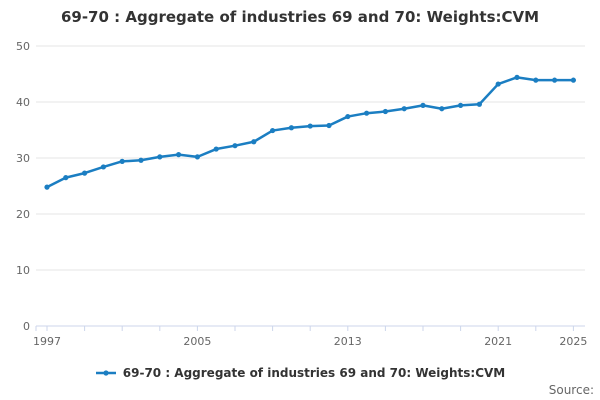 The image size is (600, 400). Describe the element at coordinates (498, 341) in the screenshot. I see `x-tick-label: 2021` at that location.